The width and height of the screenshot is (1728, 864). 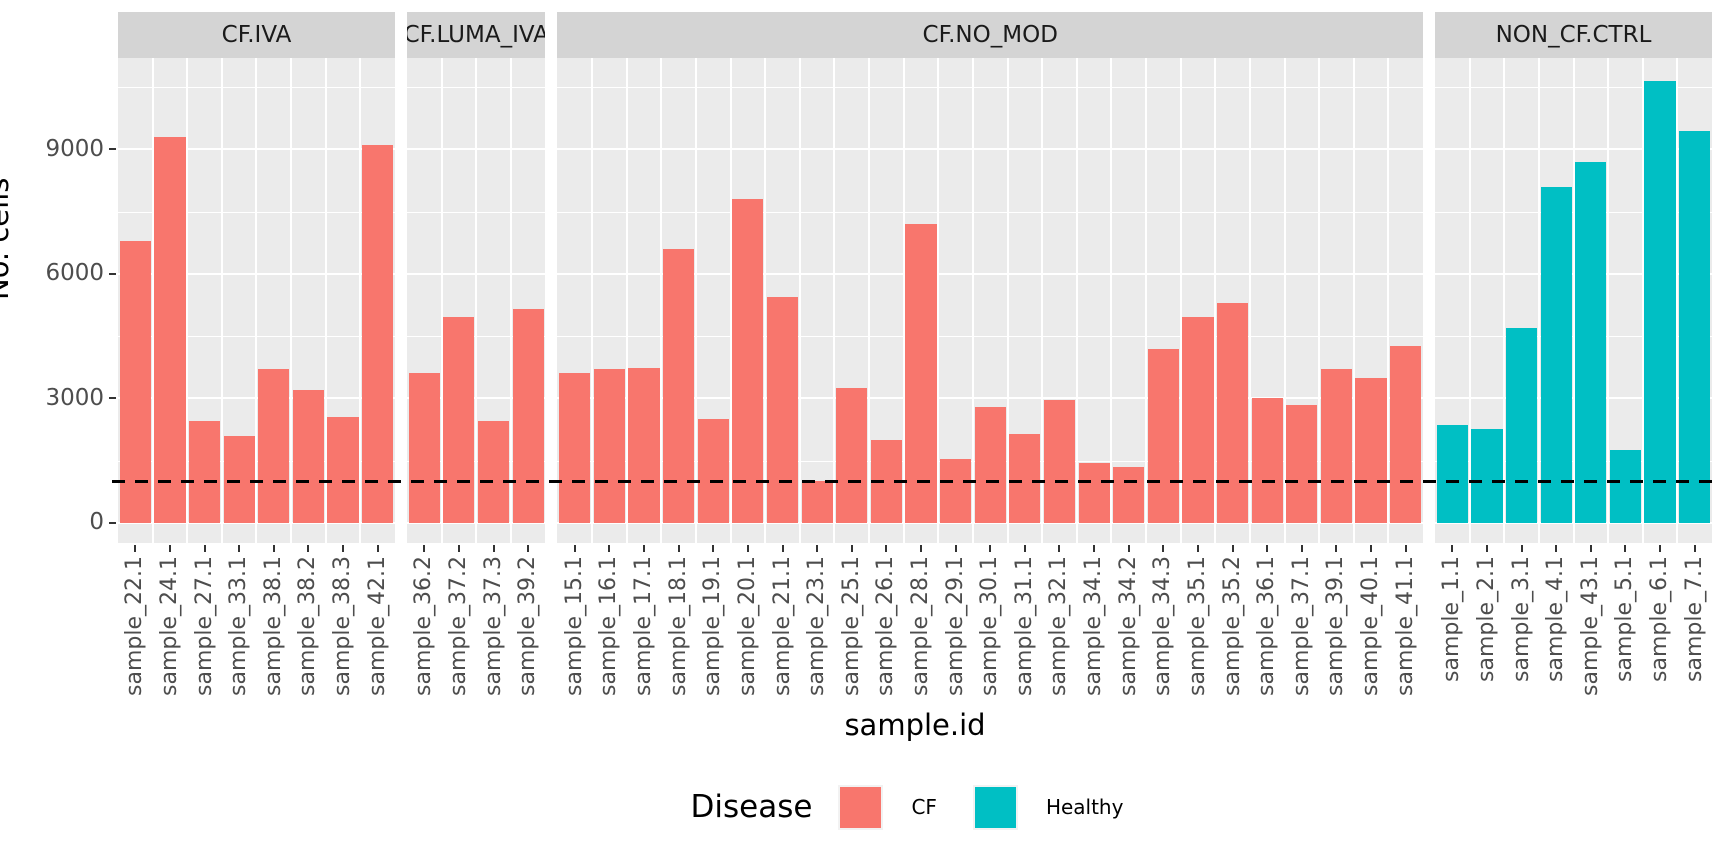 I want to click on bar-sample_23.1, so click(x=817, y=502).